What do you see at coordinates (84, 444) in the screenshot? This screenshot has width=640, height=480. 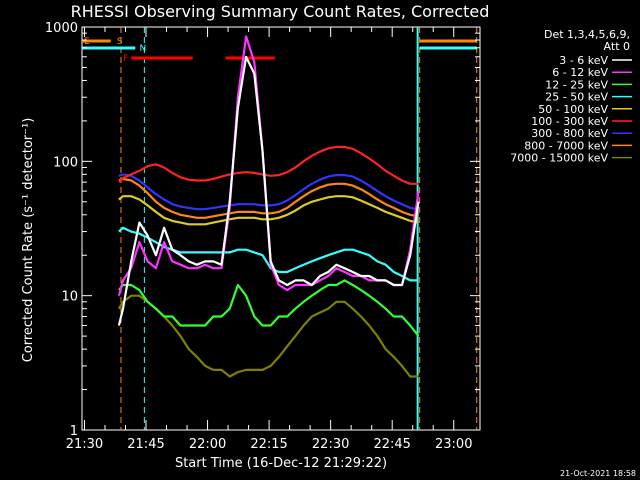 I see `x-tick-label: 21:30` at bounding box center [84, 444].